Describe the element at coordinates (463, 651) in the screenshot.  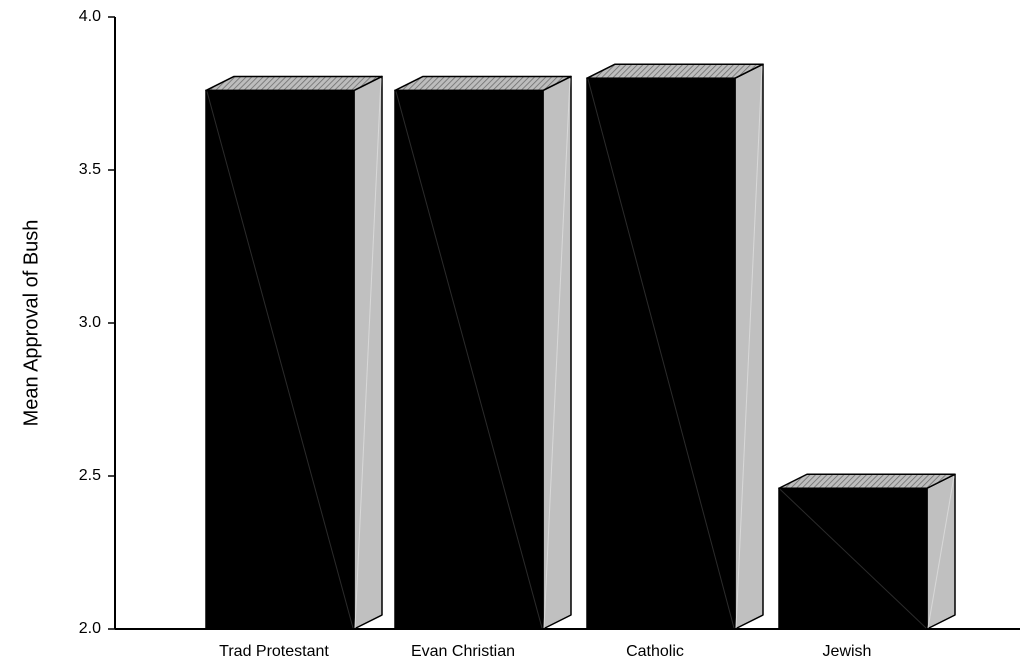
I see `x-tick-label: Evan Christian` at that location.